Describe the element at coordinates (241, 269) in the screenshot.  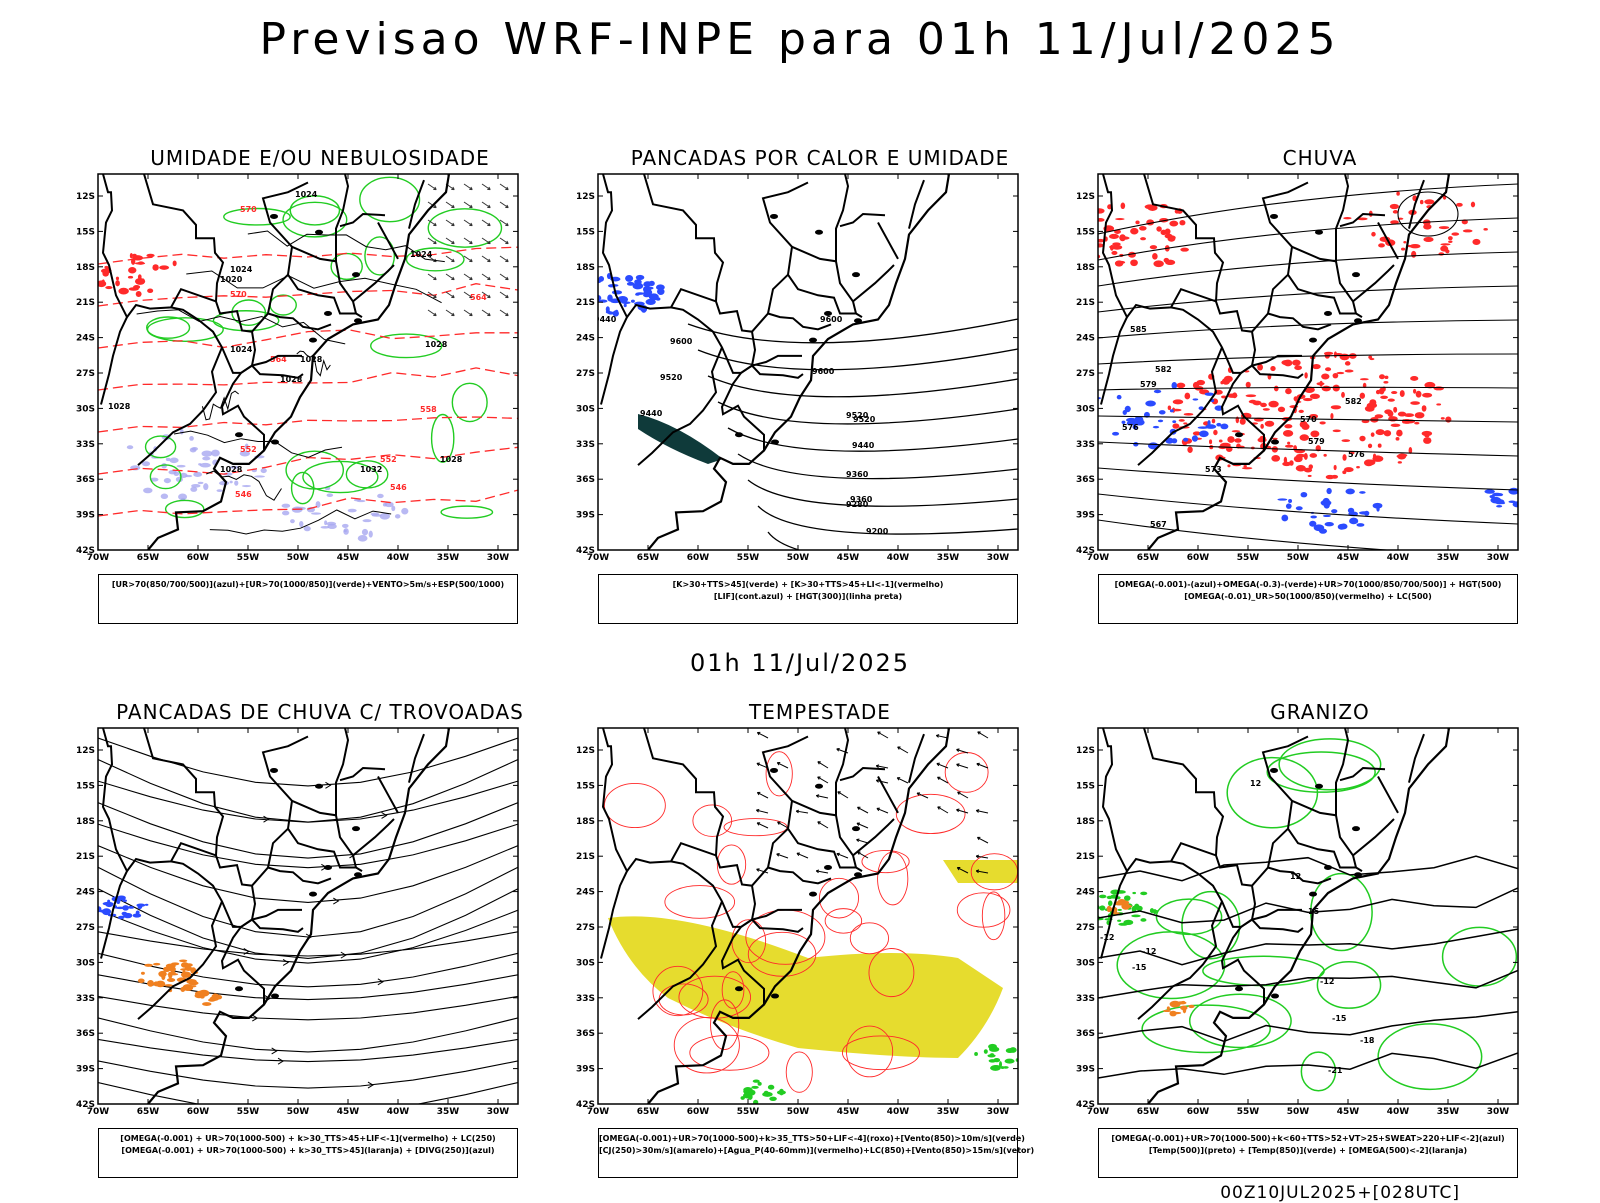
I see `contour-label: 1024` at that location.